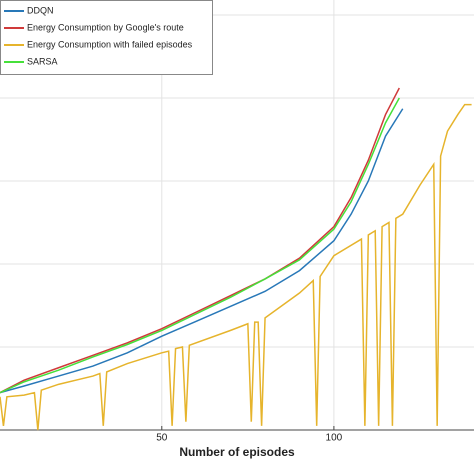 Image resolution: width=474 pixels, height=474 pixels. I want to click on legend-label: DDQN, so click(40, 10).